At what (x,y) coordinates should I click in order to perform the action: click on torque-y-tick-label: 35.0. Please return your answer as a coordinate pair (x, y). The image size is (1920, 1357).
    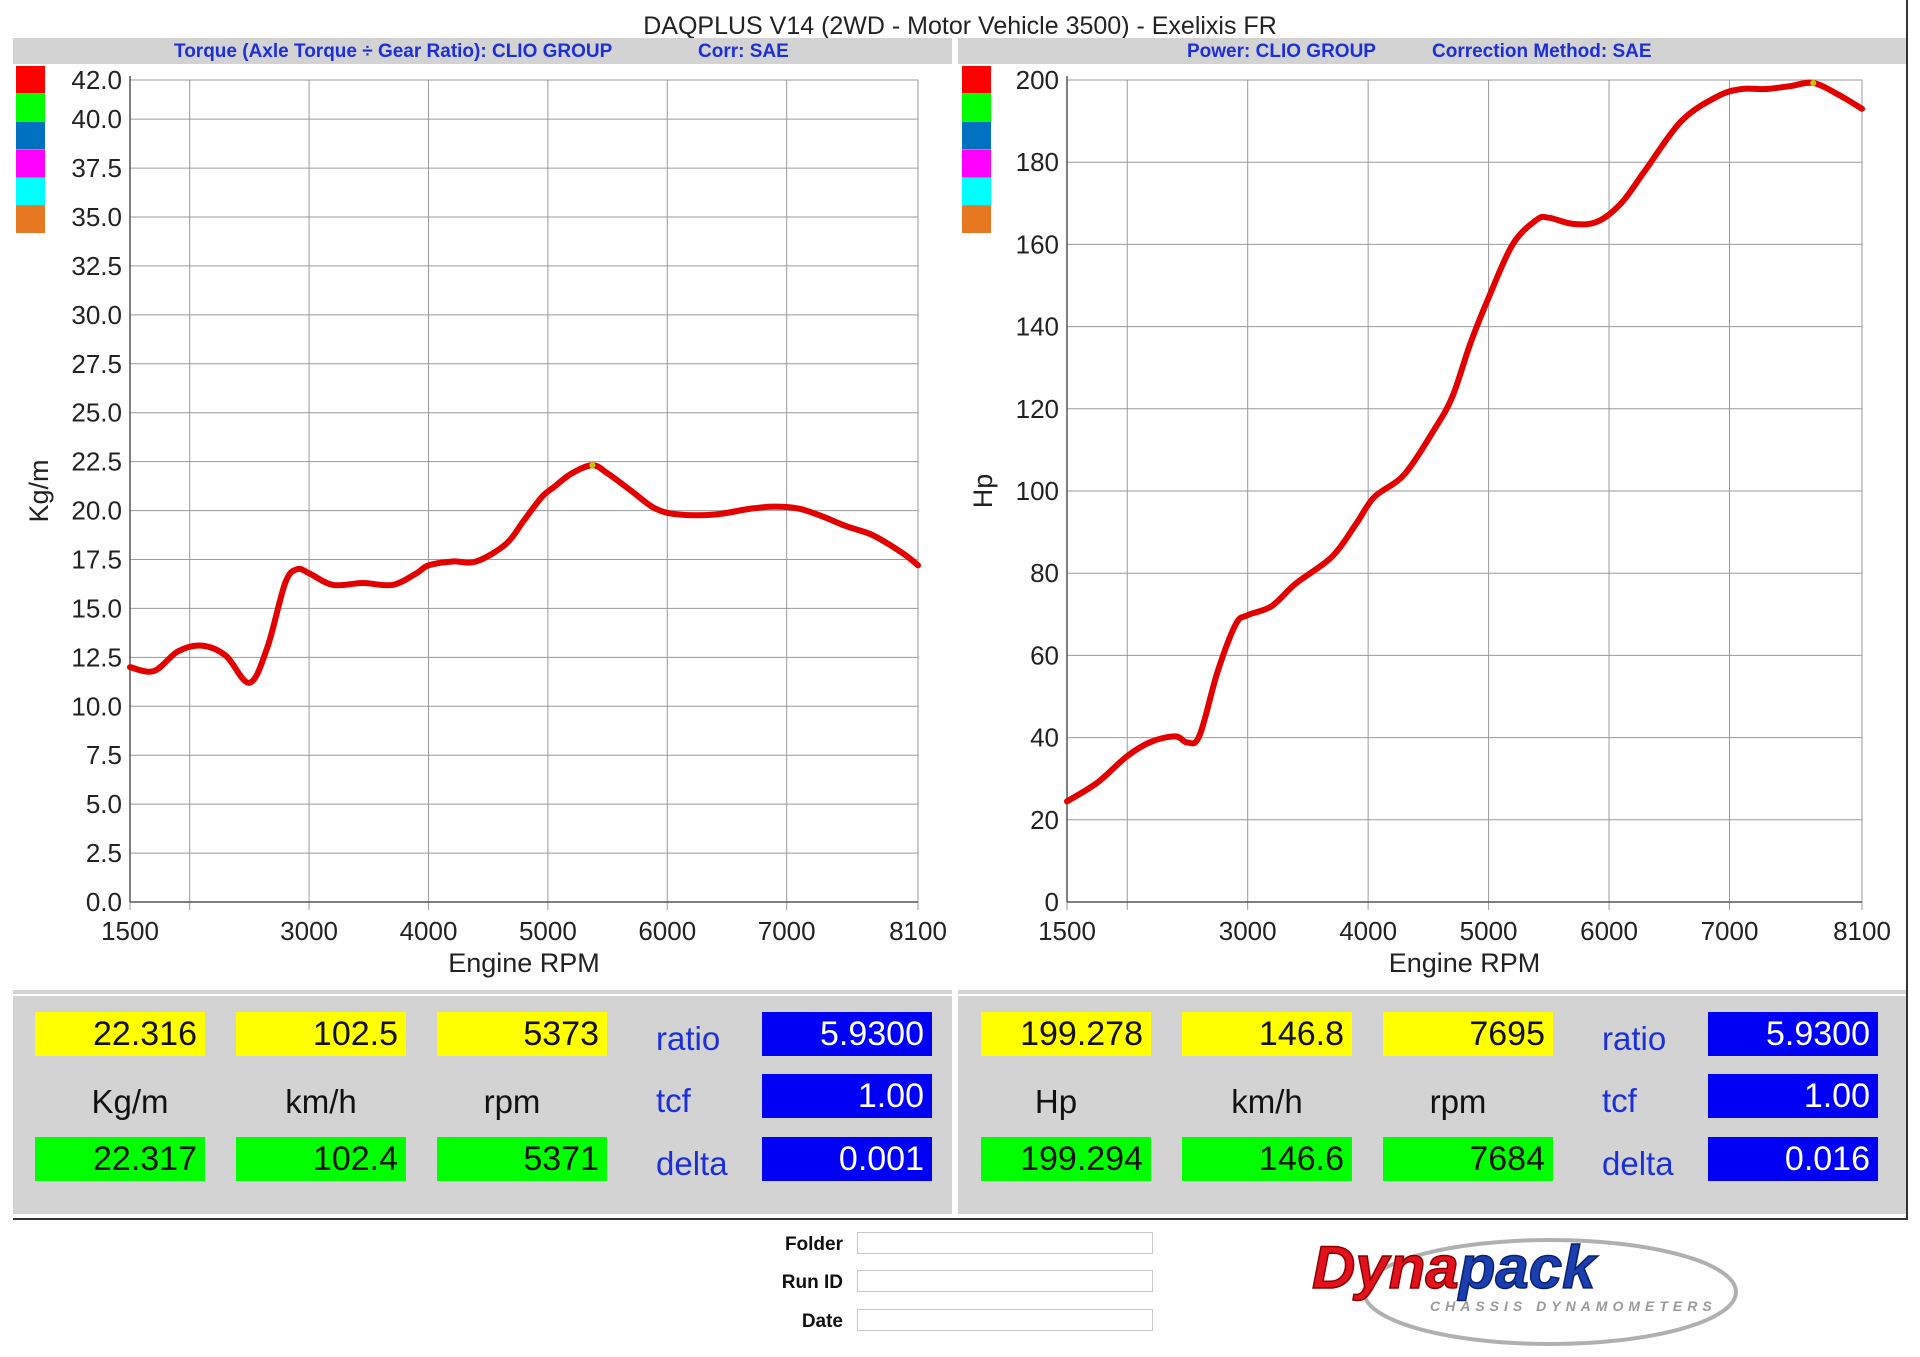
    Looking at the image, I should click on (96, 217).